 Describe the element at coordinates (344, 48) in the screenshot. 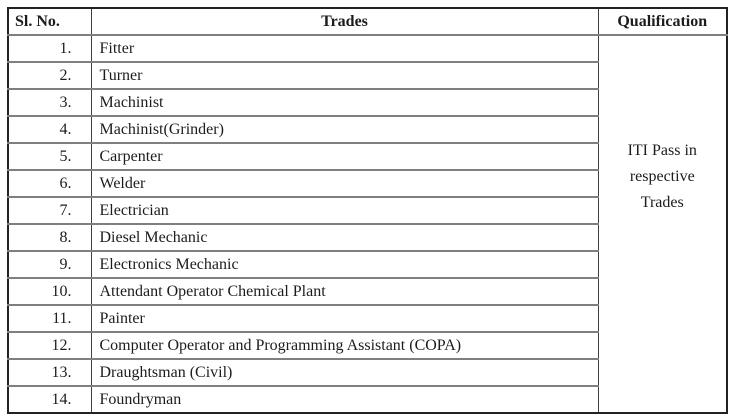

I see `trade-cell: Fitter` at that location.